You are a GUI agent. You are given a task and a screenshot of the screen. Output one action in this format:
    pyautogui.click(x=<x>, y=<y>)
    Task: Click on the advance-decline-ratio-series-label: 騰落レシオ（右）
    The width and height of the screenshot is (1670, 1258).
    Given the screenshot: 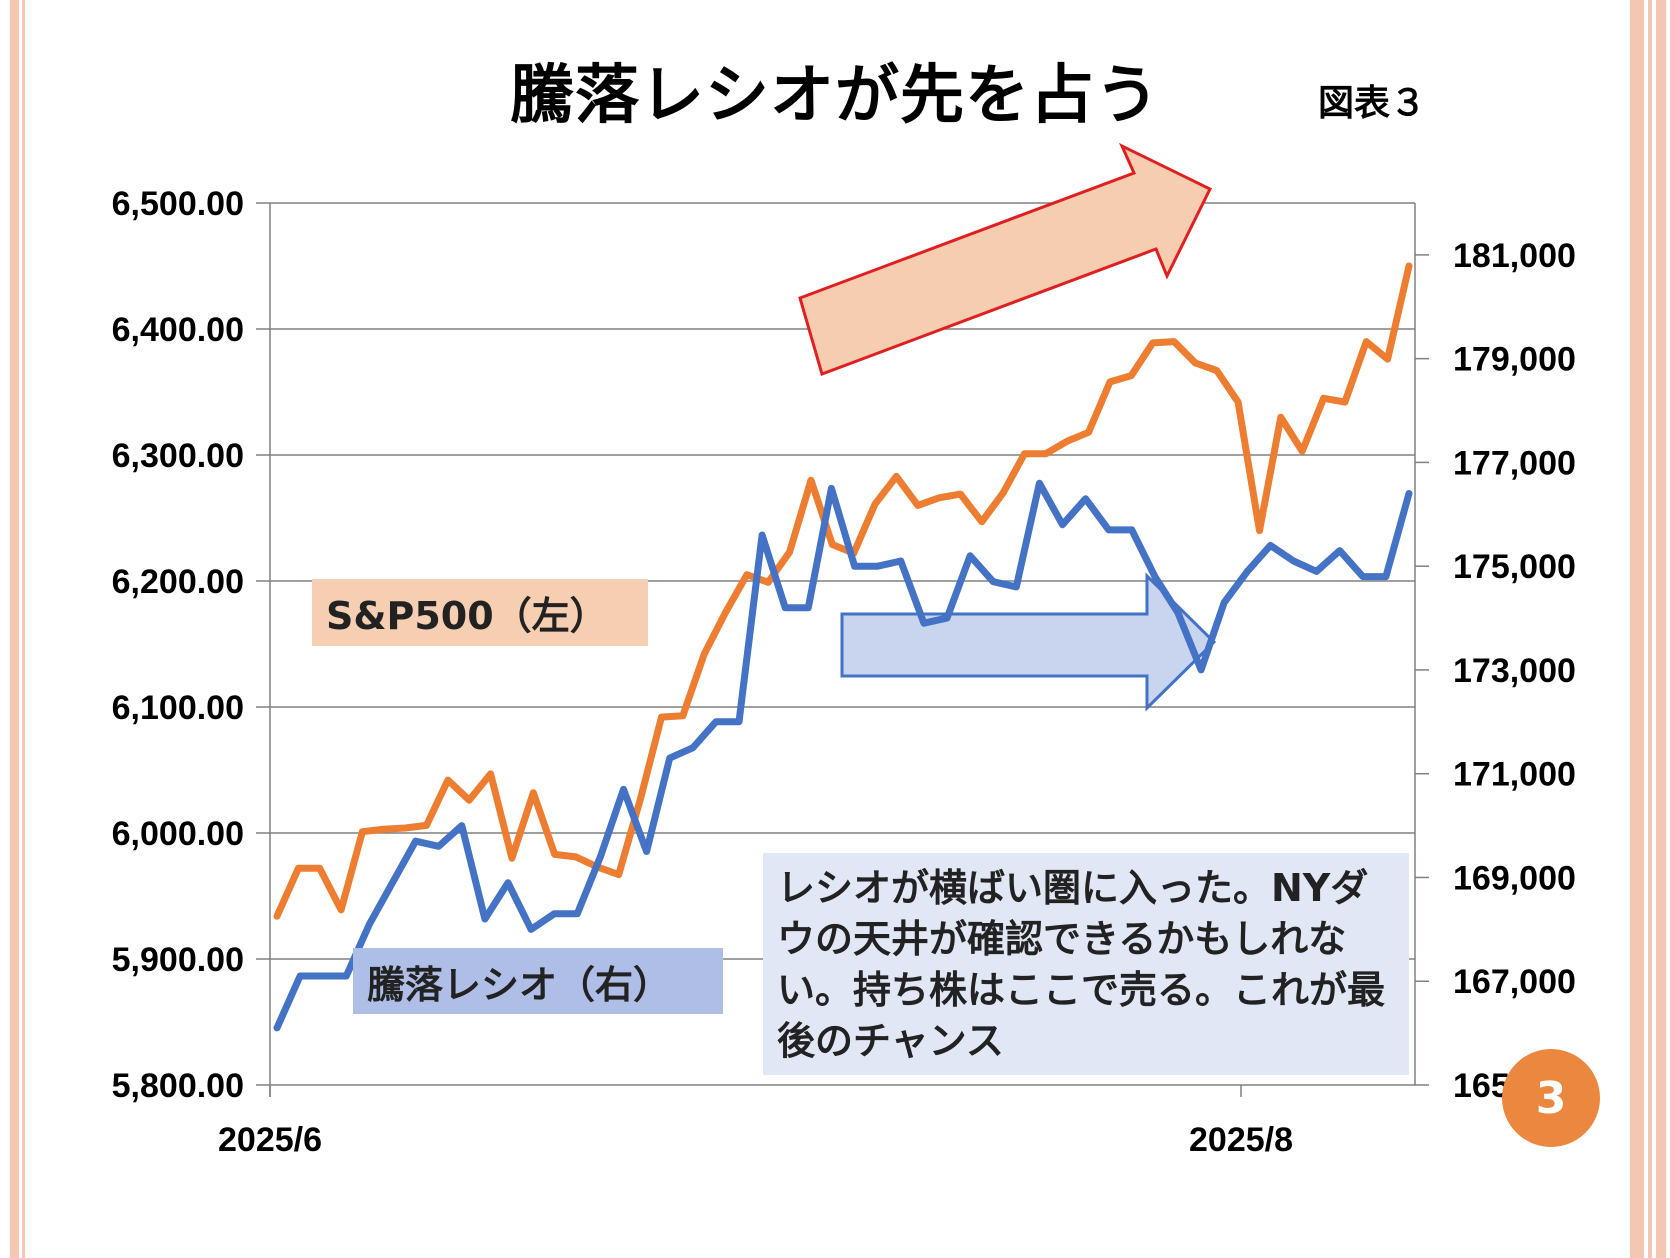 What is the action you would take?
    pyautogui.click(x=538, y=981)
    